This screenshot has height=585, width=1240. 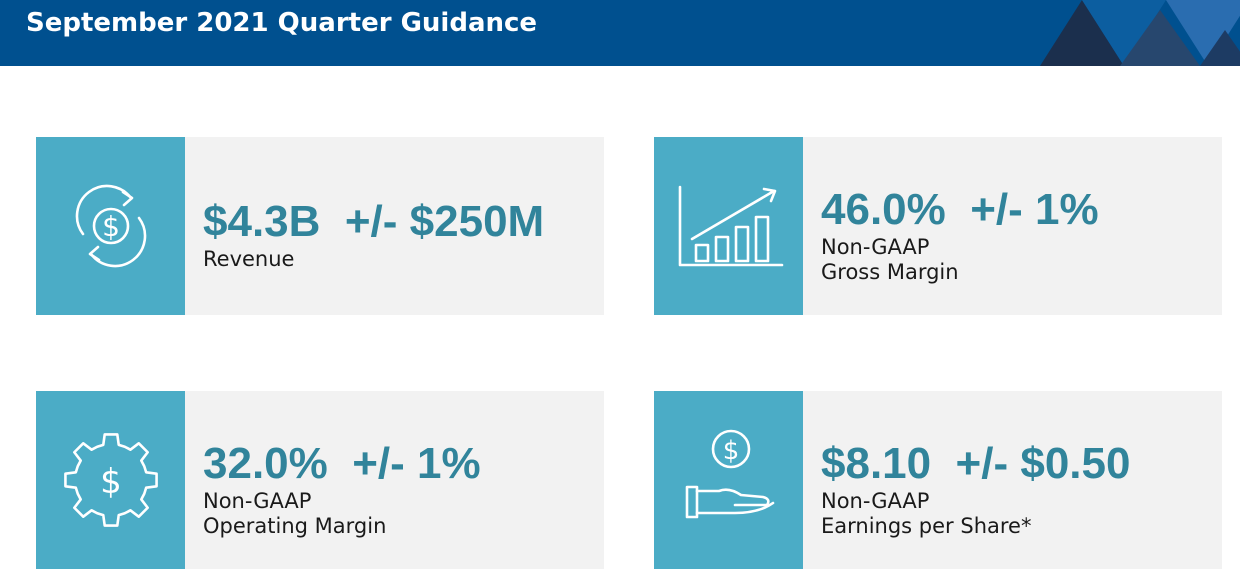 I want to click on revenue-label: Revenue, so click(x=249, y=259).